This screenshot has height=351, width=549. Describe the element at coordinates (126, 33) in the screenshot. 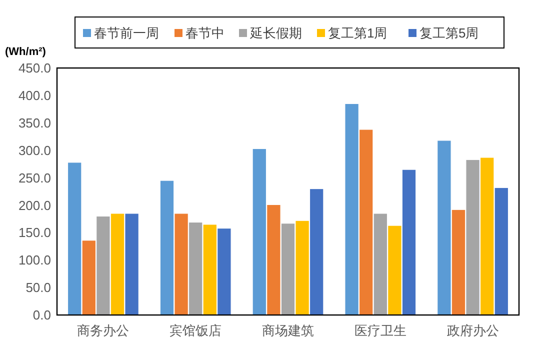

I see `legend-label: 春节前一周` at that location.